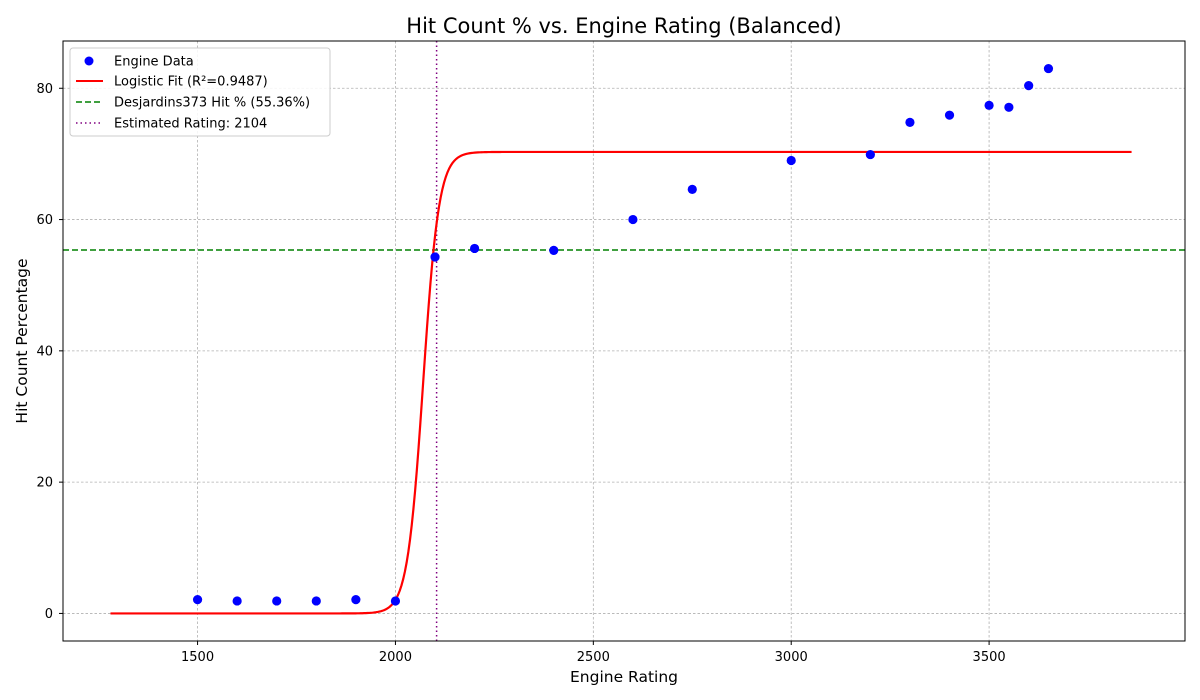  What do you see at coordinates (49, 614) in the screenshot?
I see `y-tick-label: 0` at bounding box center [49, 614].